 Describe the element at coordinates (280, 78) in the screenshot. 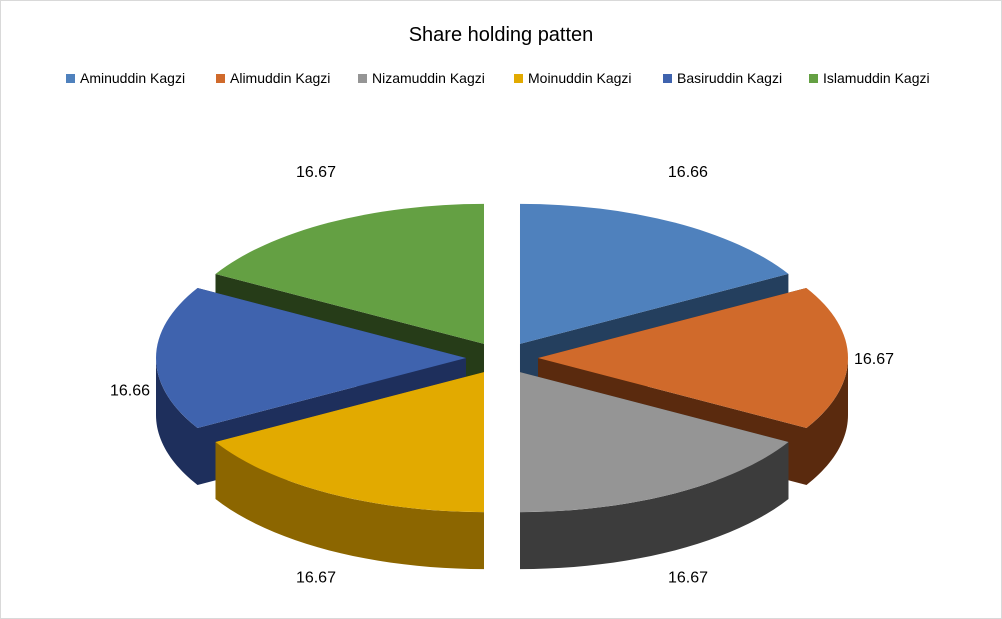

I see `legend-label: Alimuddin Kagzi` at that location.